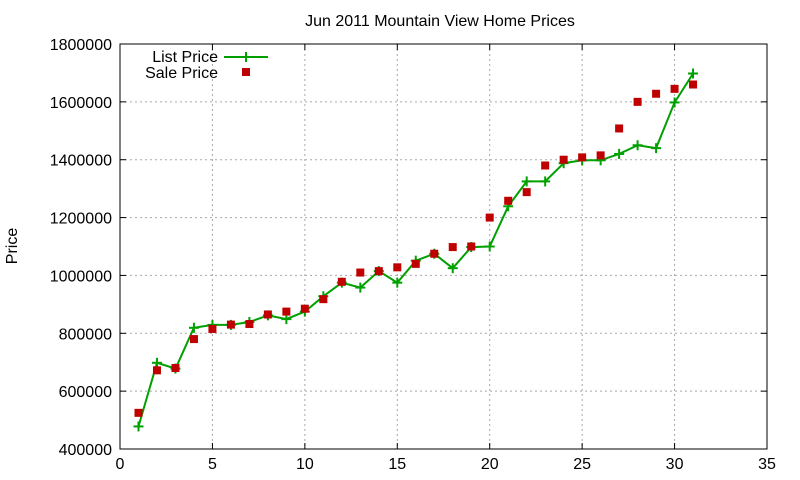 This screenshot has height=480, width=800. I want to click on legend: List Price Sale Price, so click(206, 65).